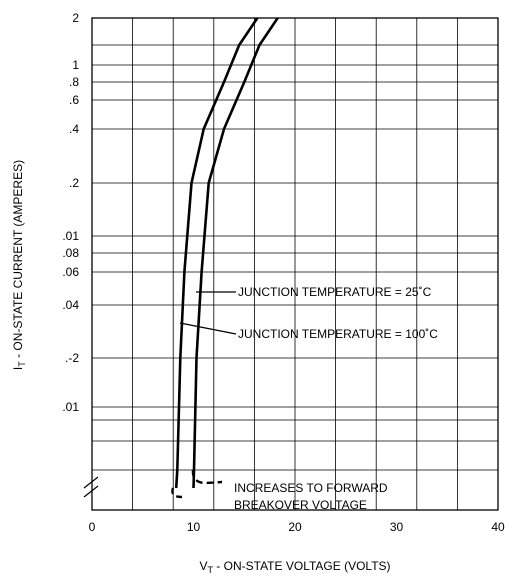 Image resolution: width=508 pixels, height=580 pixels. Describe the element at coordinates (74, 129) in the screenshot. I see `y-tick-label: .4` at that location.